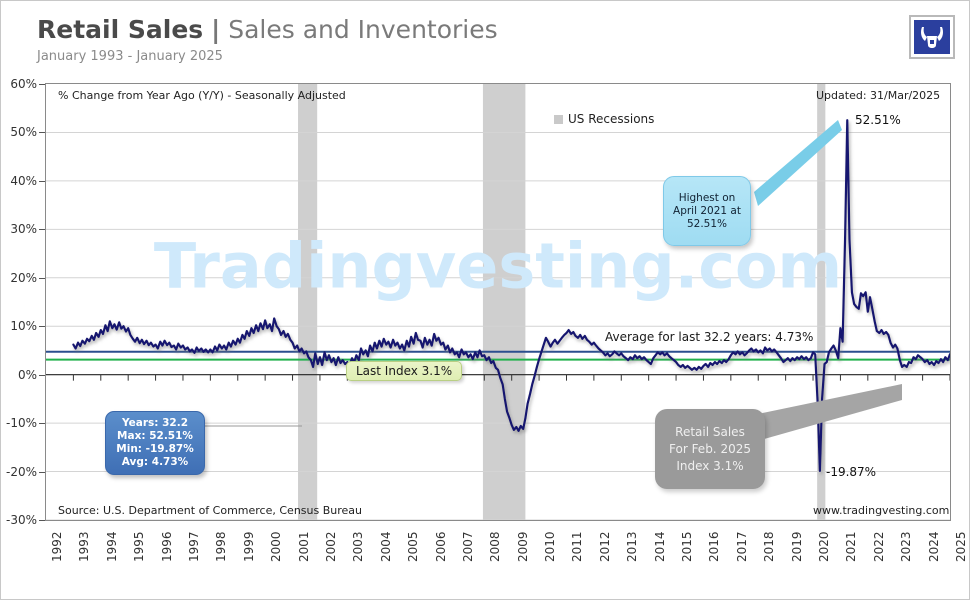 This screenshot has width=970, height=600. Describe the element at coordinates (166, 546) in the screenshot. I see `x-axis-tick-label: 1996` at that location.